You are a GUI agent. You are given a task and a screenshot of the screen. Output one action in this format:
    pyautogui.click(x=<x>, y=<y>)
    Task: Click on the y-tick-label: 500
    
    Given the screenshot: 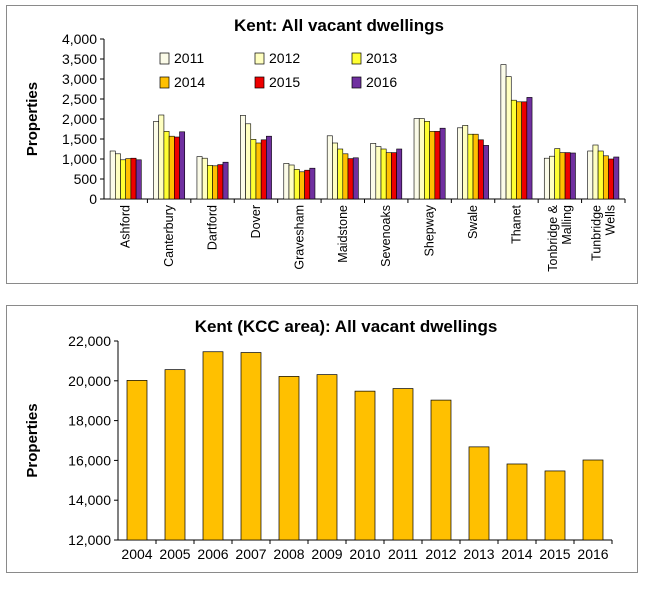 What is the action you would take?
    pyautogui.click(x=86, y=179)
    